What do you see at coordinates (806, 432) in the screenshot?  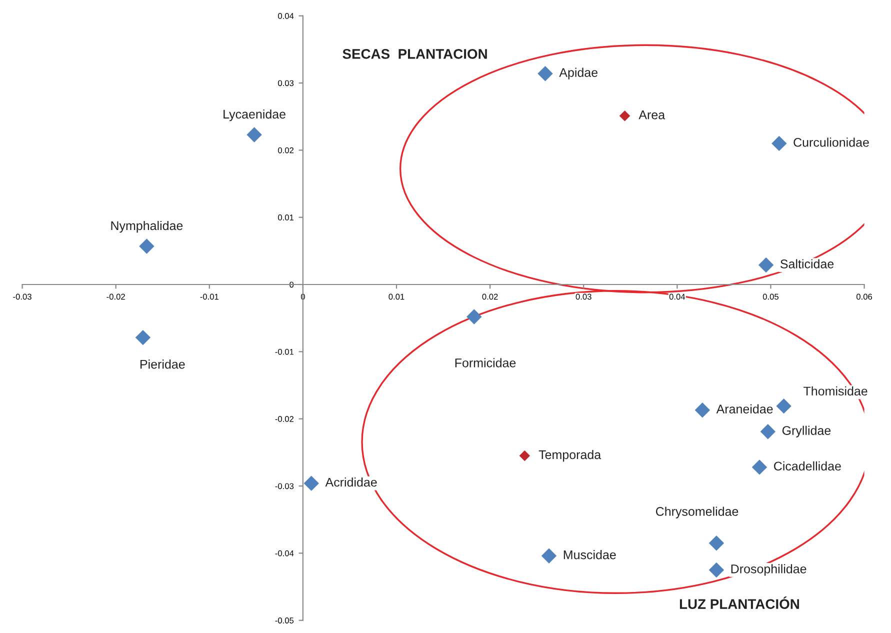 I see `data-label: Gryllidae` at bounding box center [806, 432].